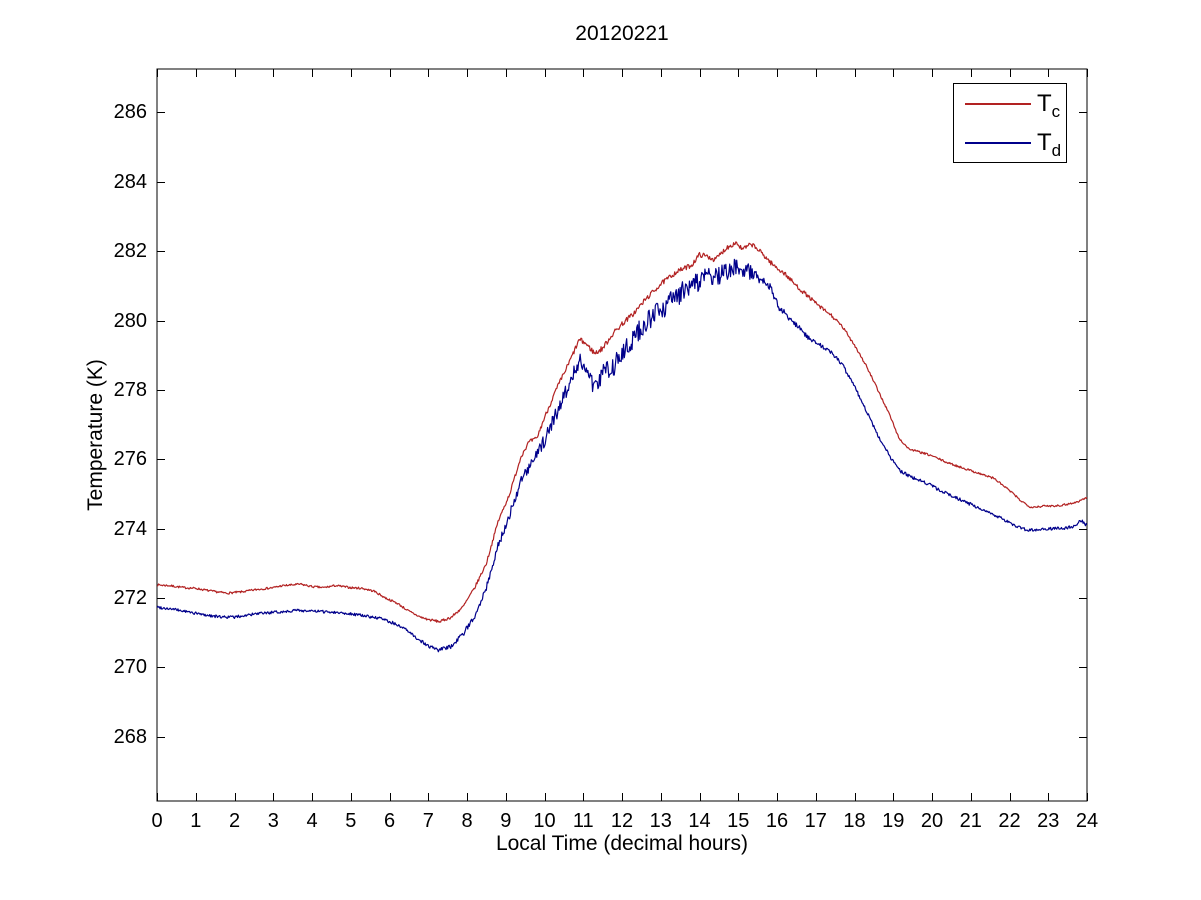  Describe the element at coordinates (660, 821) in the screenshot. I see `x-tick-label: 13` at that location.